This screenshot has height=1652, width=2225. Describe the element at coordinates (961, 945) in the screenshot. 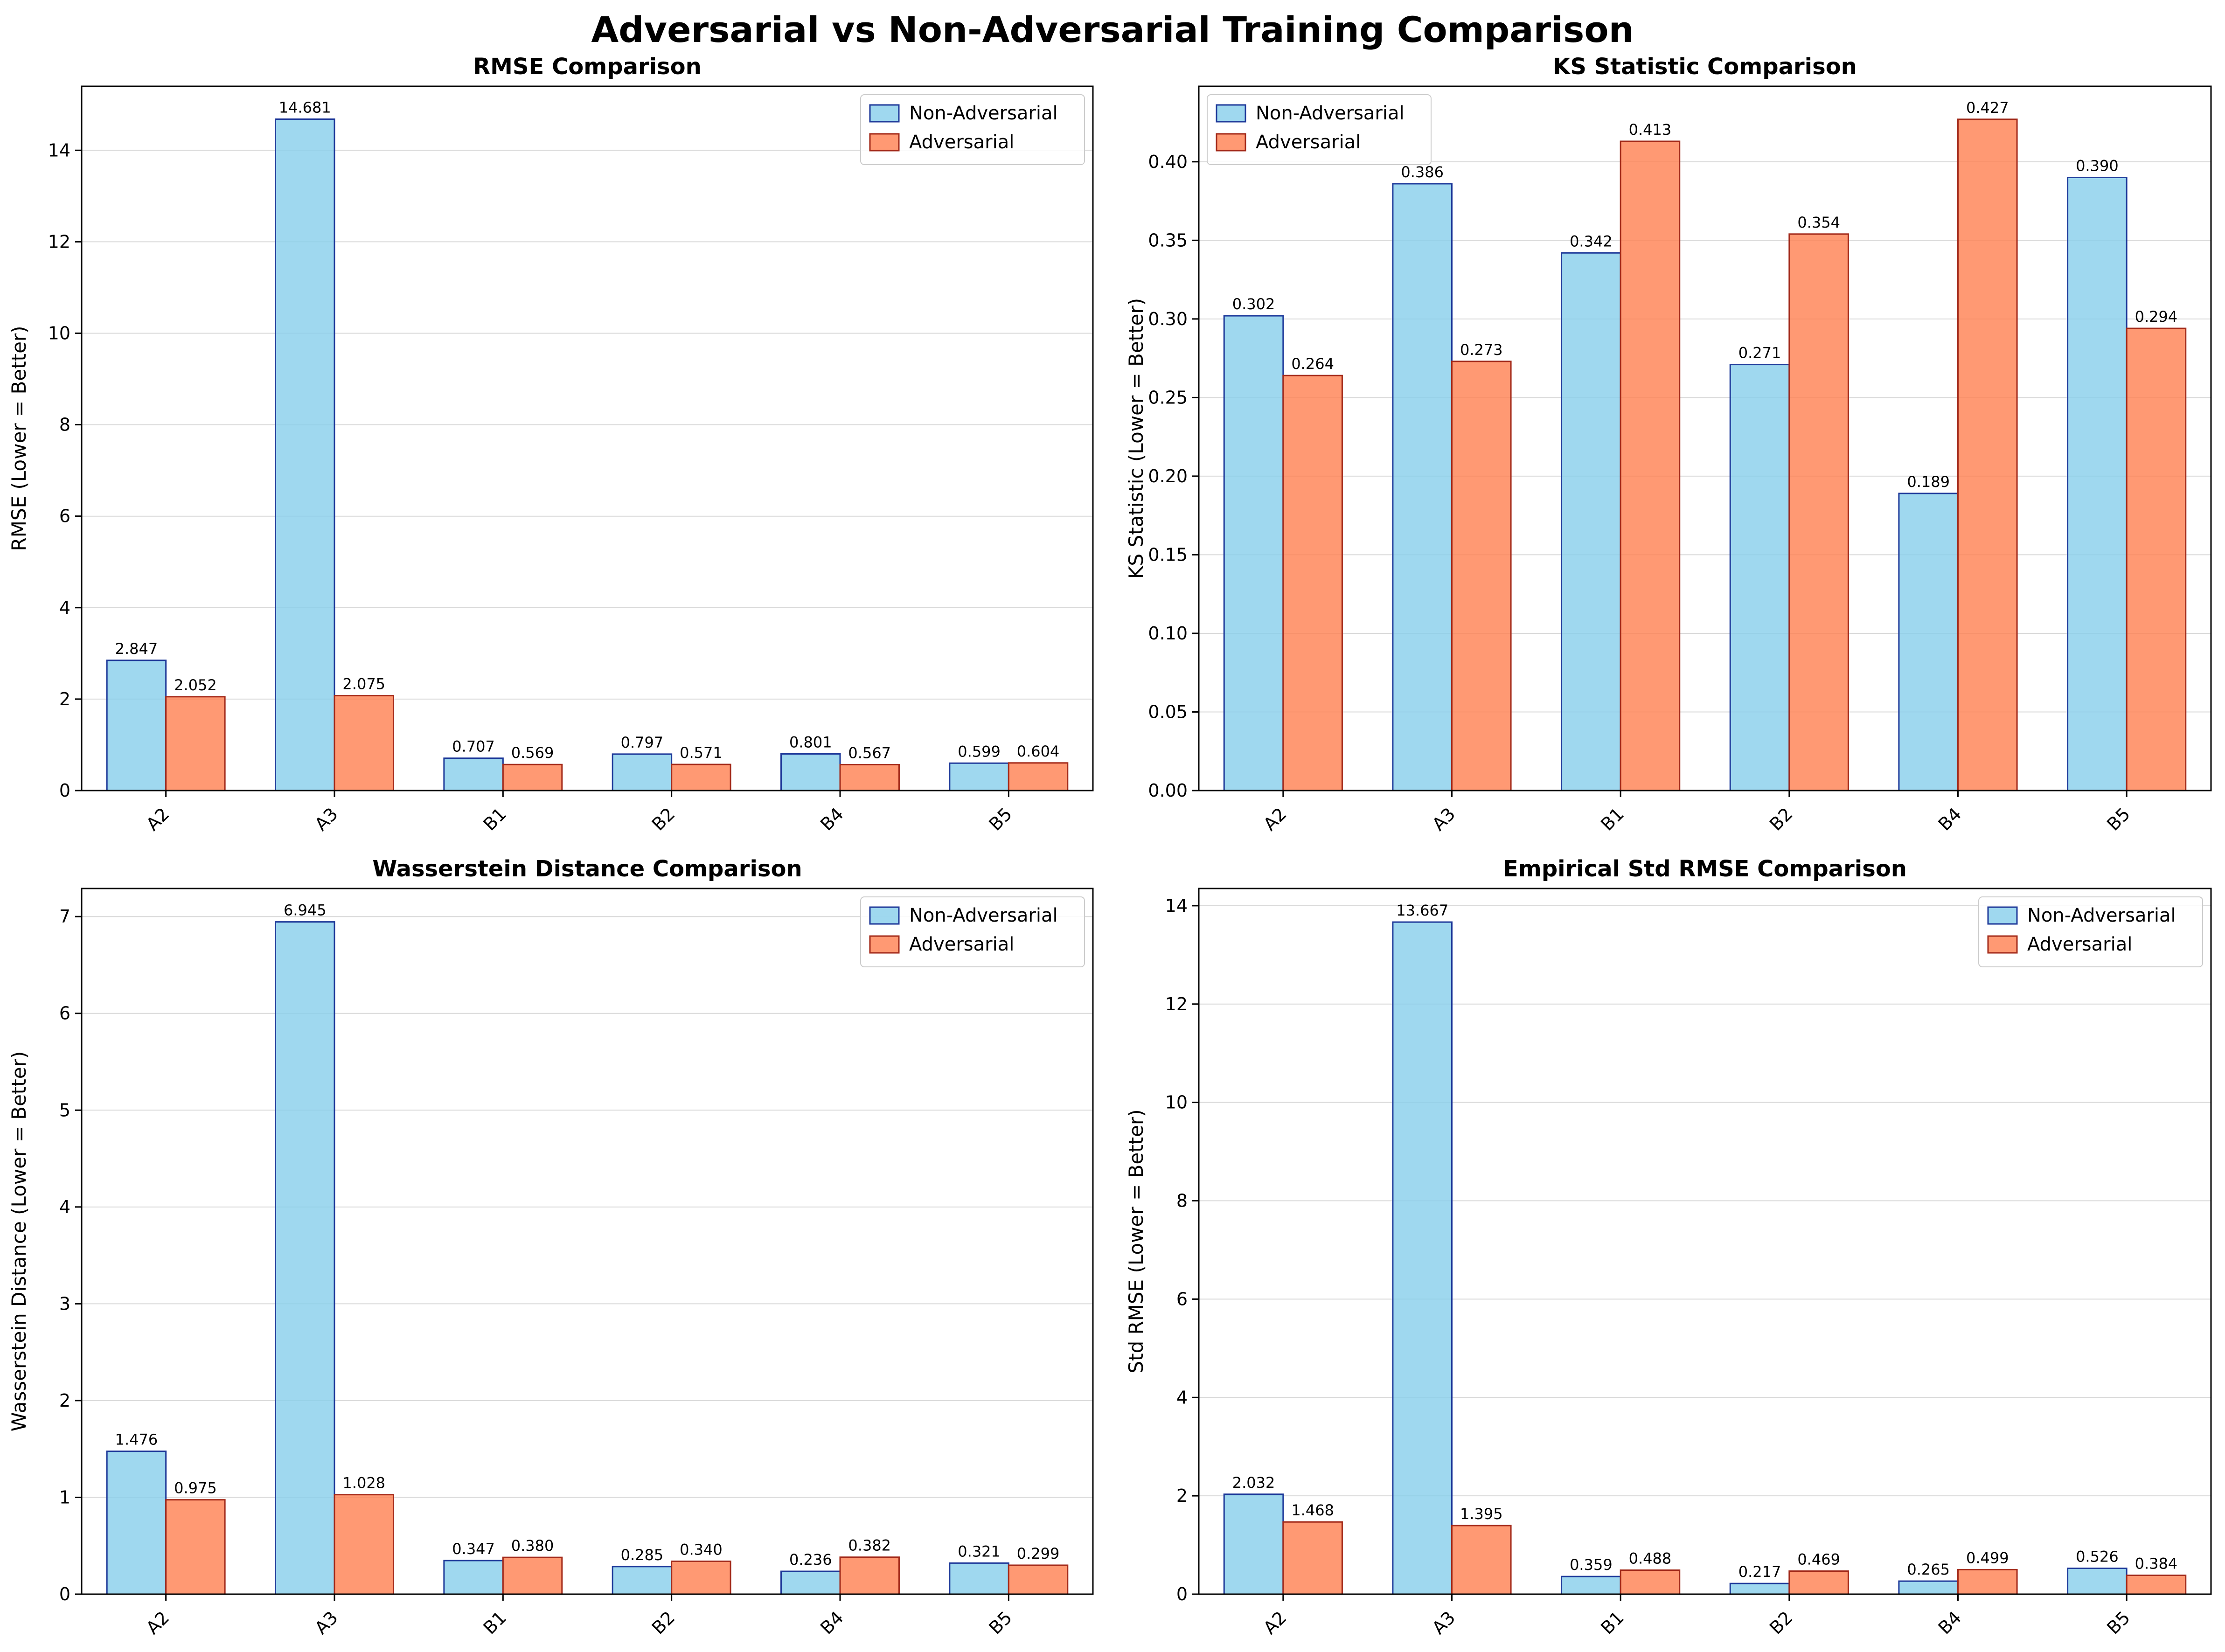

I see `legend-label: Adversarial` at that location.